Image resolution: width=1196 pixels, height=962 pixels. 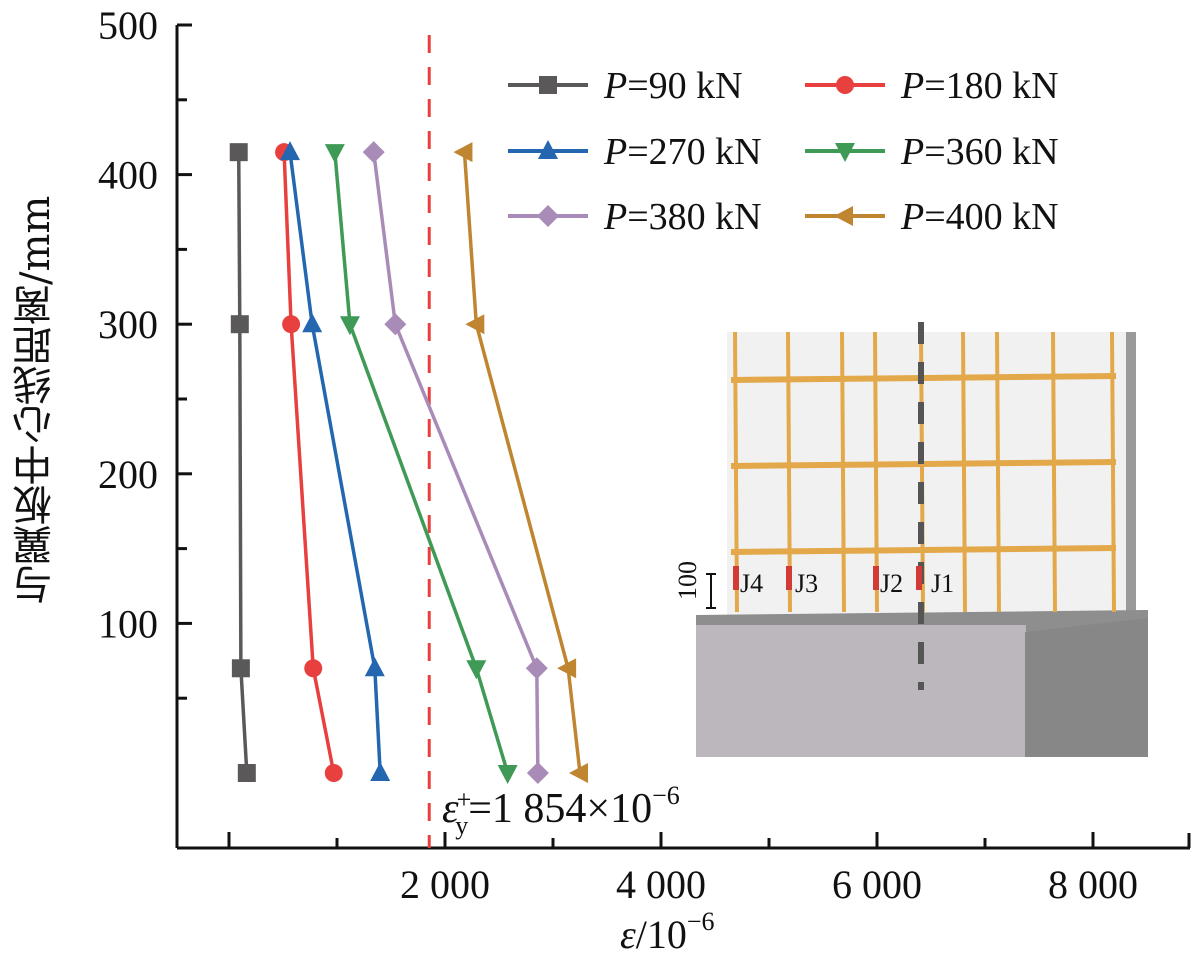 I want to click on legend-entry: P=360 kN, so click(x=932, y=152).